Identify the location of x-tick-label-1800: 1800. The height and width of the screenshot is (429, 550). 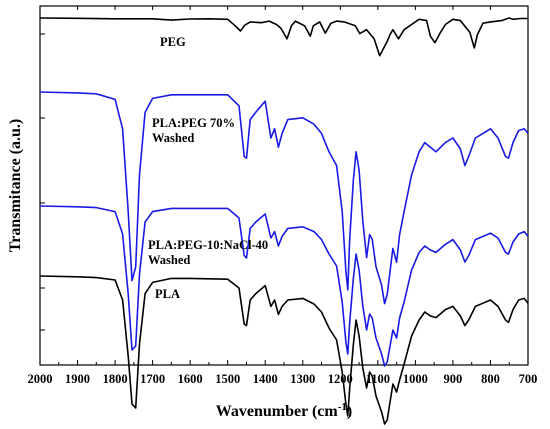
(115, 379).